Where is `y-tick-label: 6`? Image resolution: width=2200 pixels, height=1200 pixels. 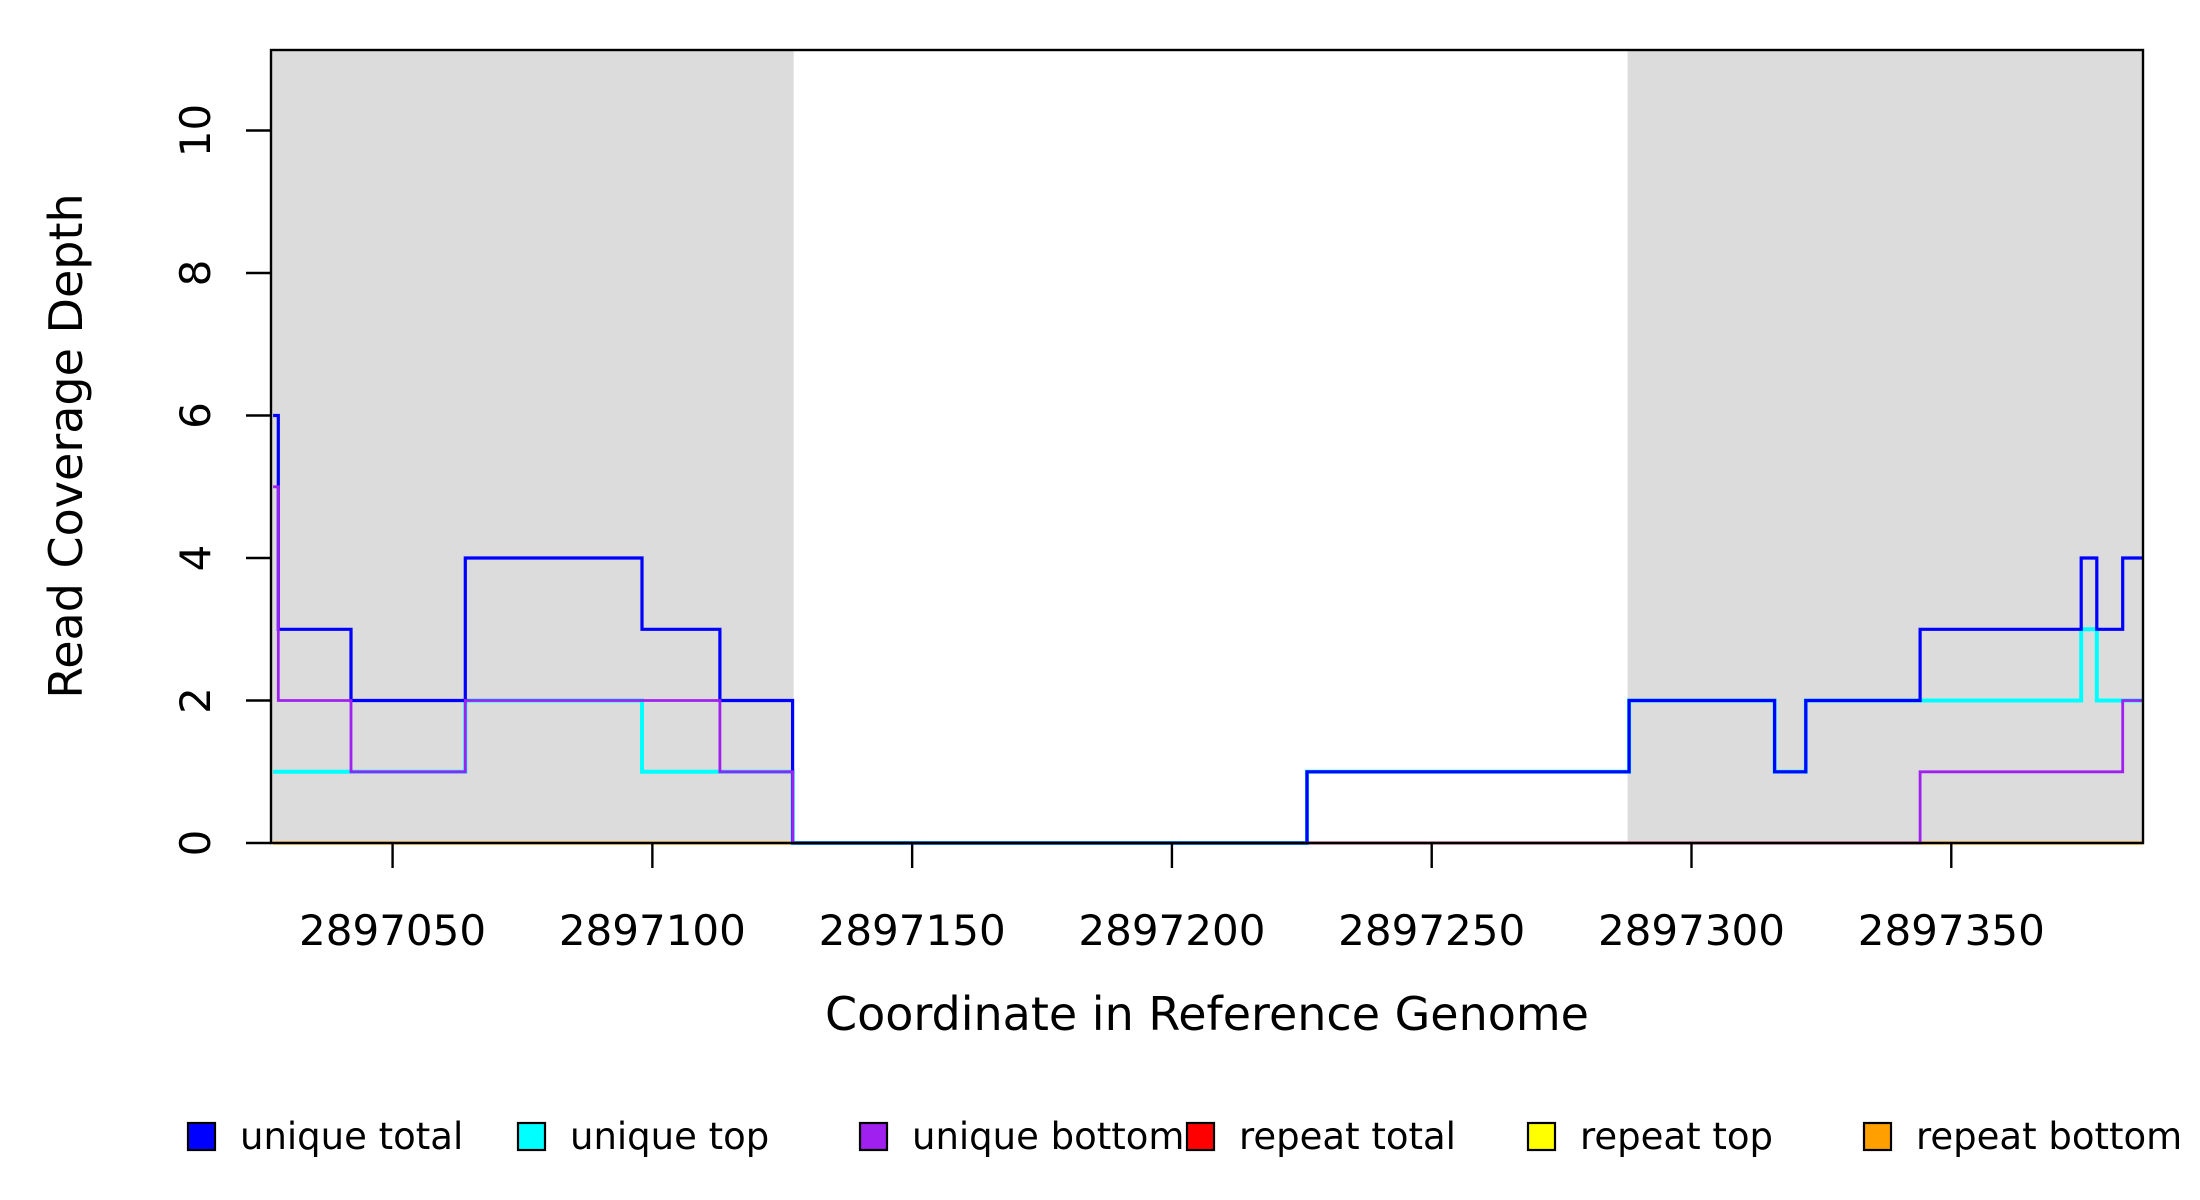
y-tick-label: 6 is located at coordinates (195, 415).